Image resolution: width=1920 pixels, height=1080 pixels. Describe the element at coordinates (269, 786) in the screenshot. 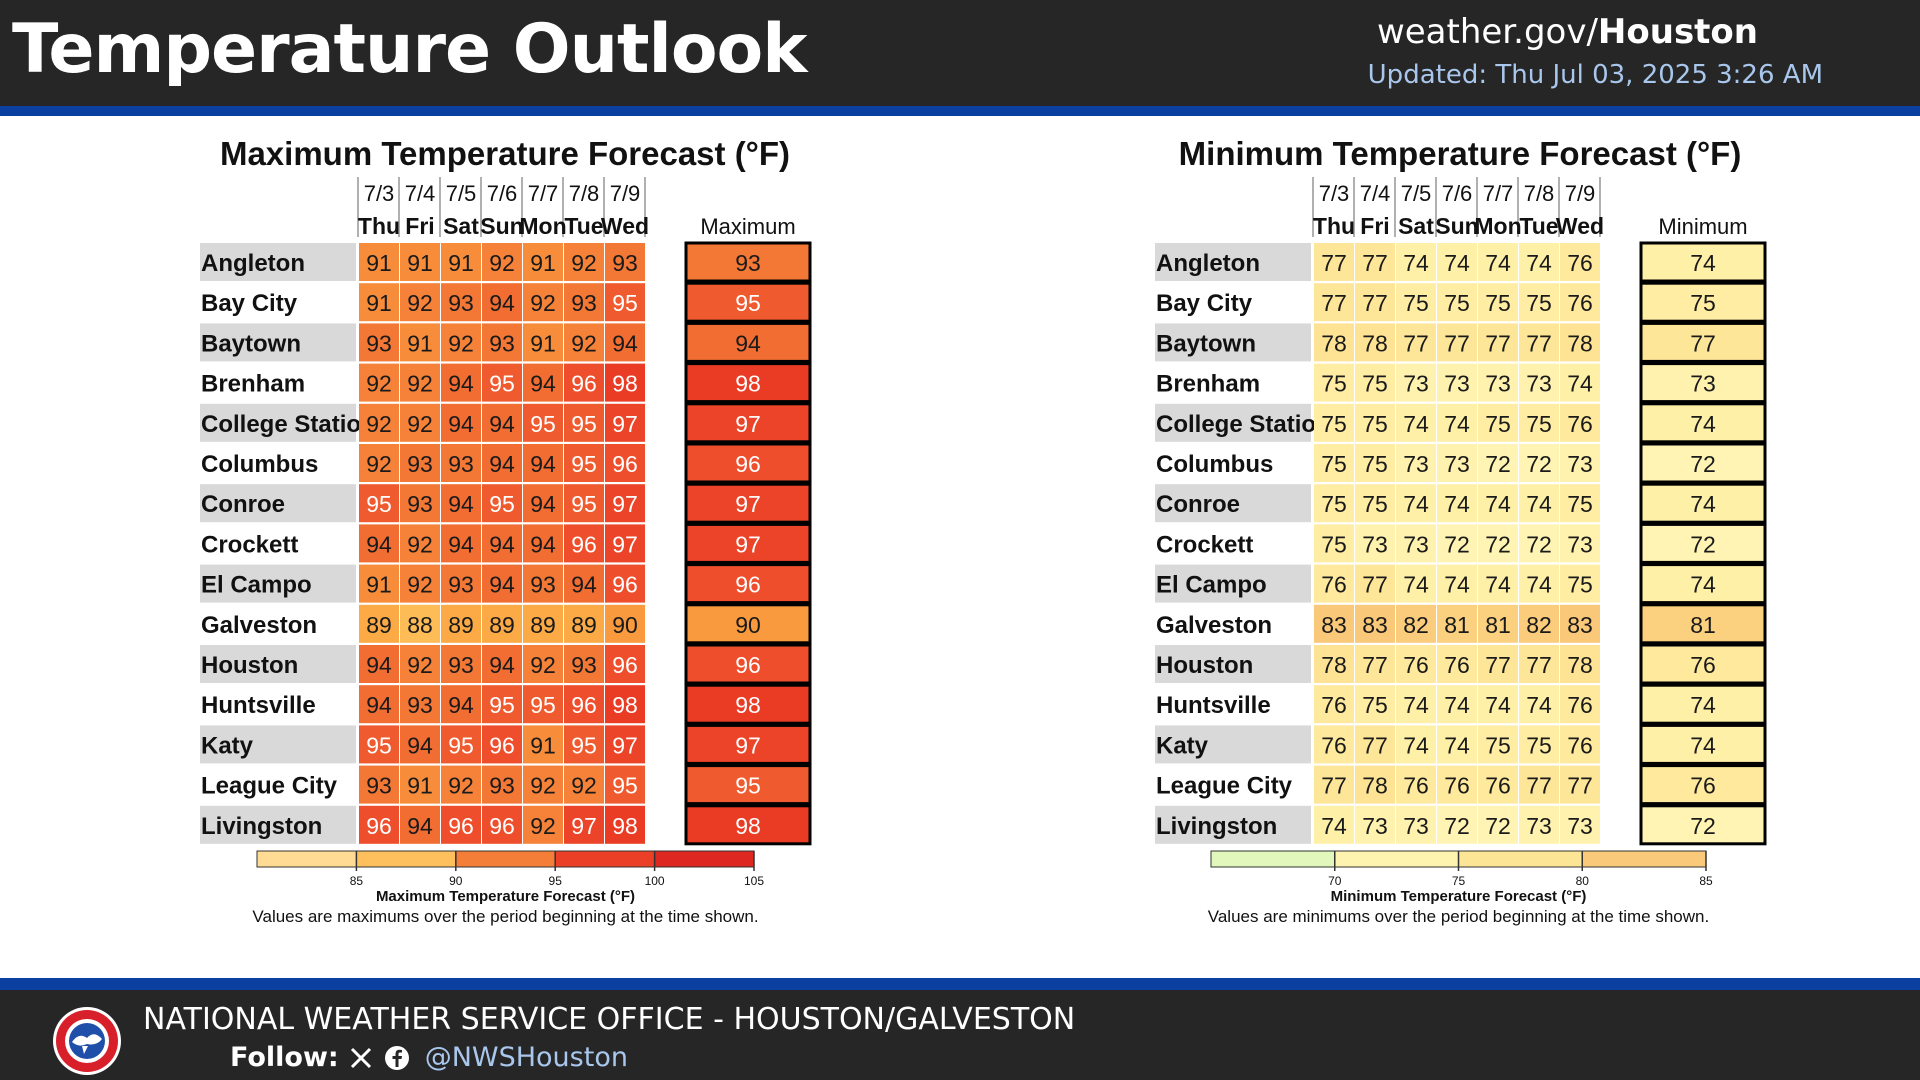

I see `location-label: League City` at that location.